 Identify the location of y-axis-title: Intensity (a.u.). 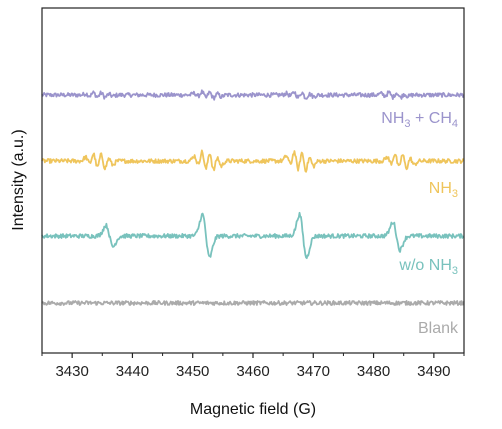
(18, 179).